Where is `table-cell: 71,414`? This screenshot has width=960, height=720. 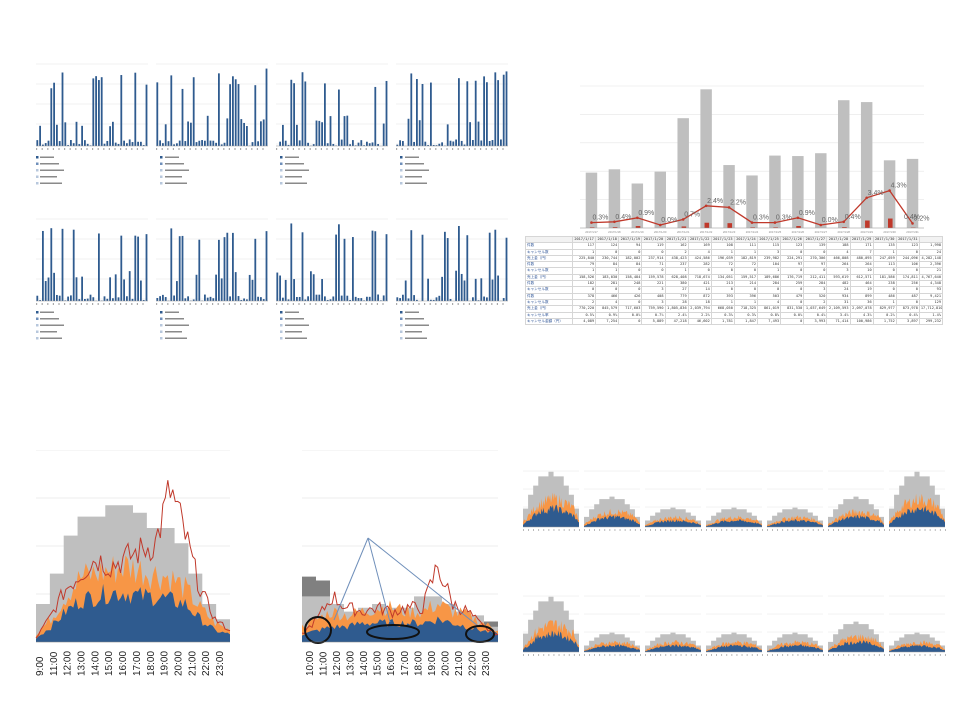 table-cell: 71,414 is located at coordinates (838, 321).